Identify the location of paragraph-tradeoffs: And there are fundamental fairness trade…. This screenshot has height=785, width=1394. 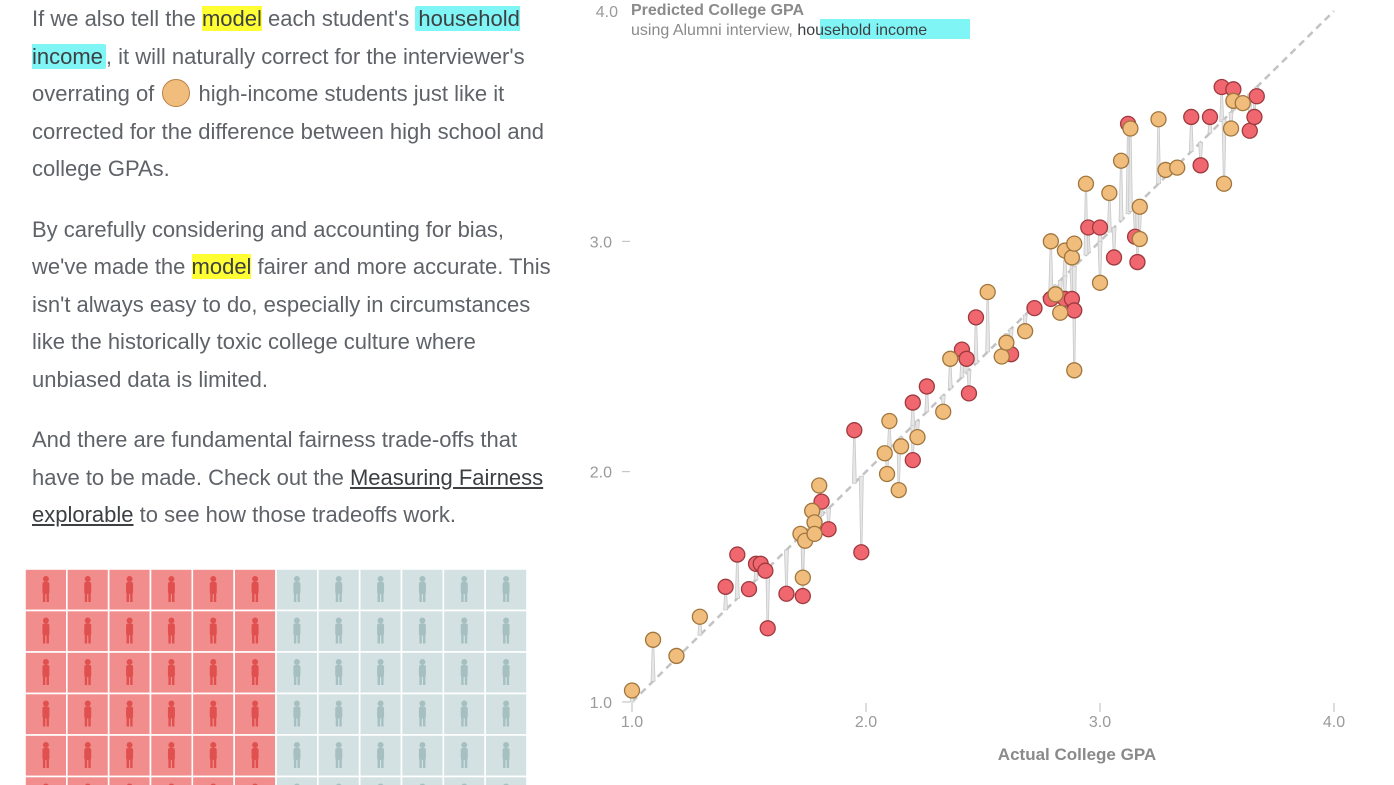
(292, 477).